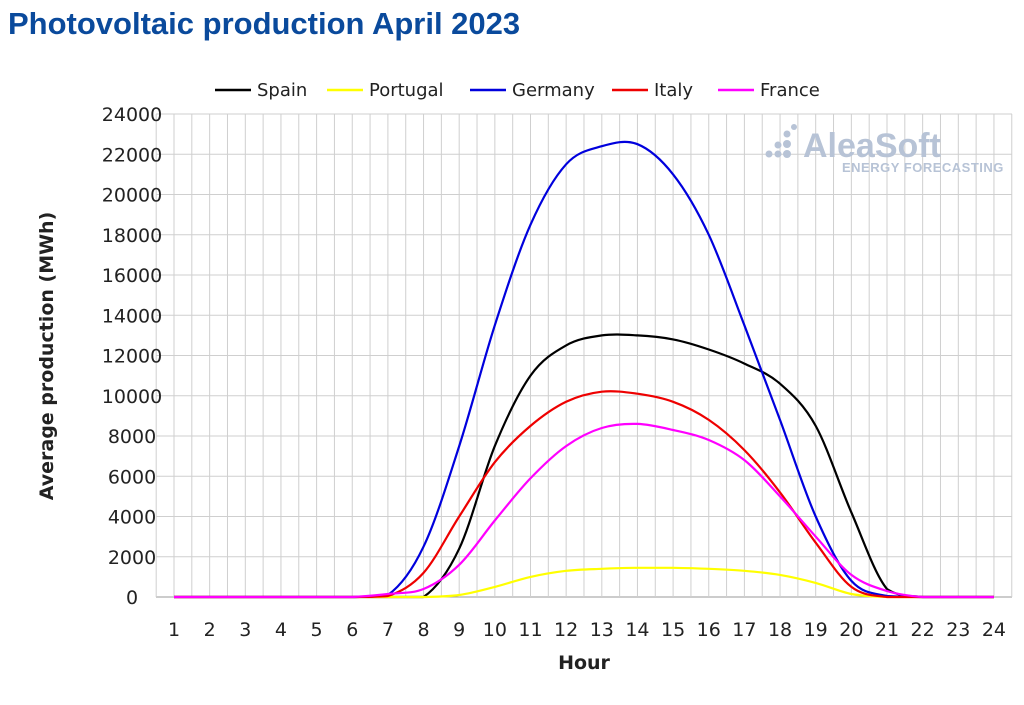 This screenshot has height=705, width=1024. I want to click on watermark-logo: AleaSoft ENERGY FORECASTING, so click(884, 149).